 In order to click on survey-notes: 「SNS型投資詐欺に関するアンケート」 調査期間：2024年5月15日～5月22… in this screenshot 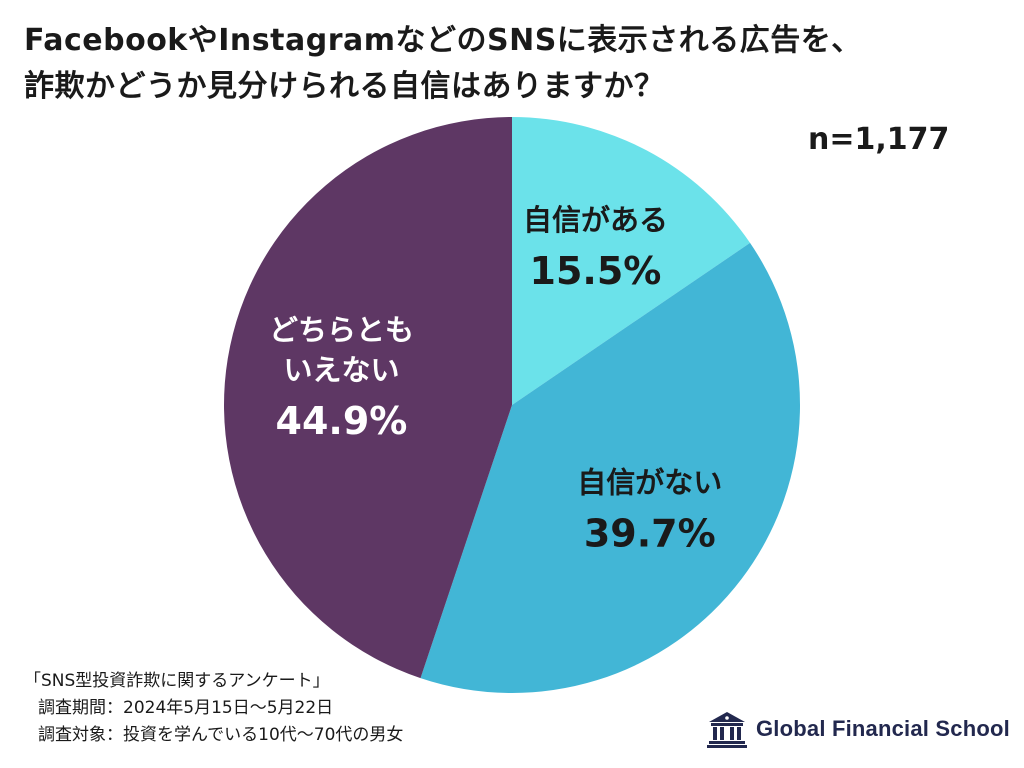, I will do `click(213, 708)`.